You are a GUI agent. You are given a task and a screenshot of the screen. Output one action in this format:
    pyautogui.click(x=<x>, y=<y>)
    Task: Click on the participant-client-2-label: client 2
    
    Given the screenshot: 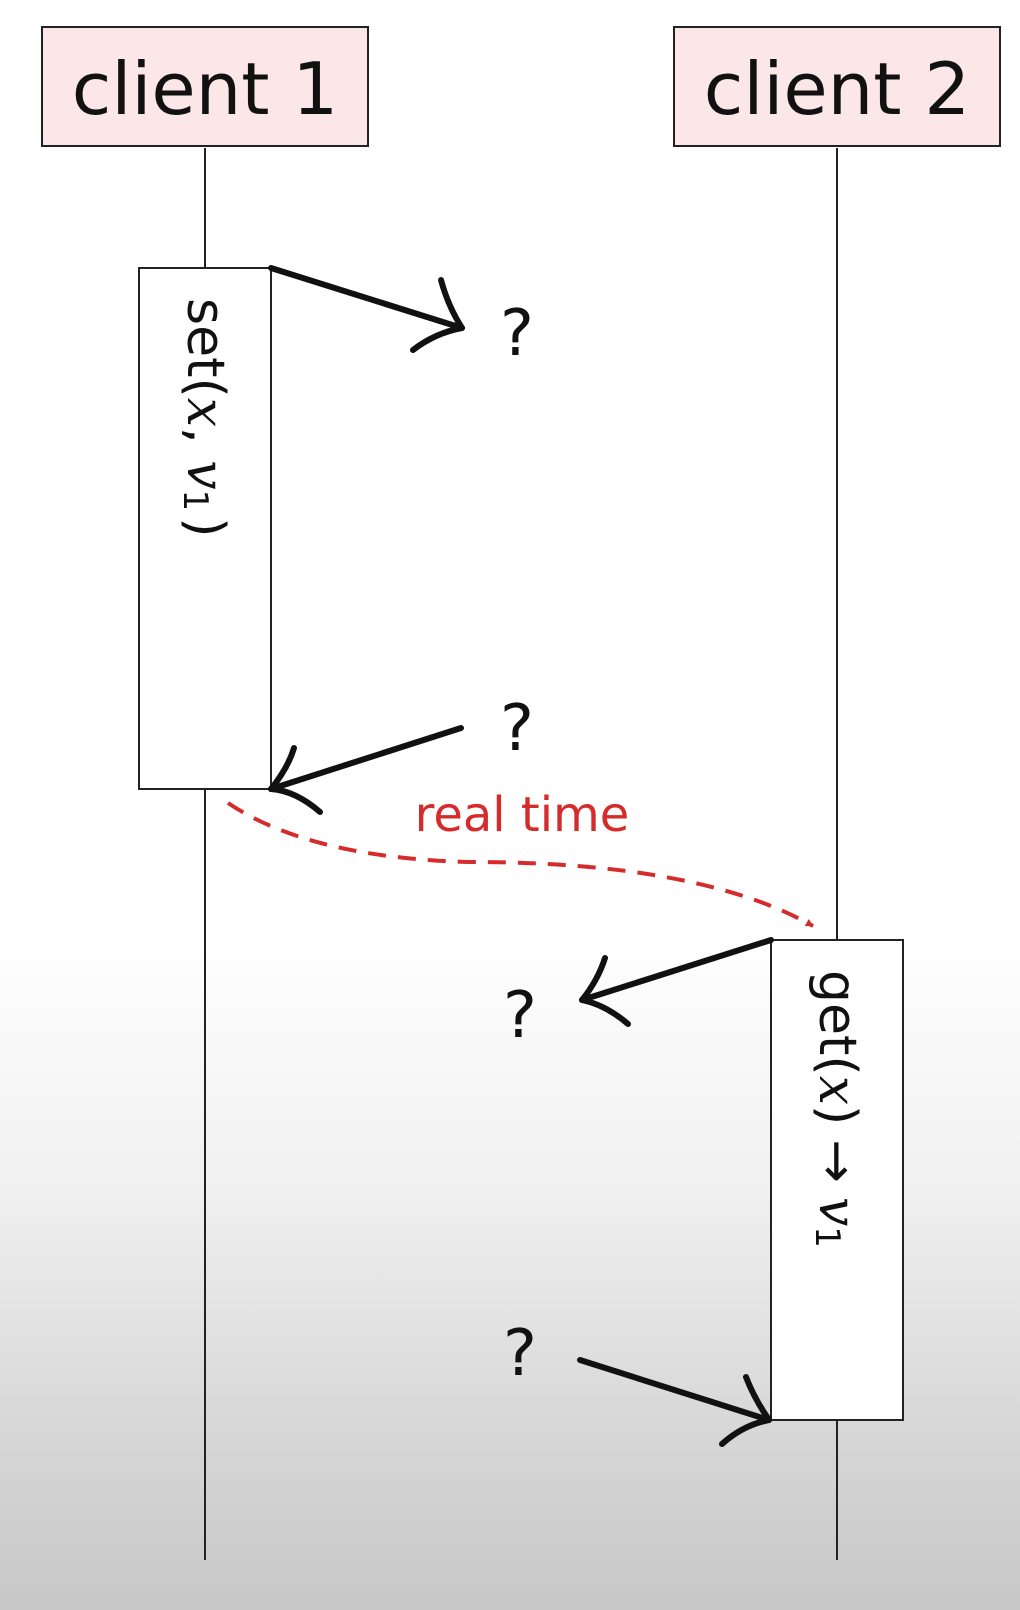 What is the action you would take?
    pyautogui.click(x=837, y=89)
    